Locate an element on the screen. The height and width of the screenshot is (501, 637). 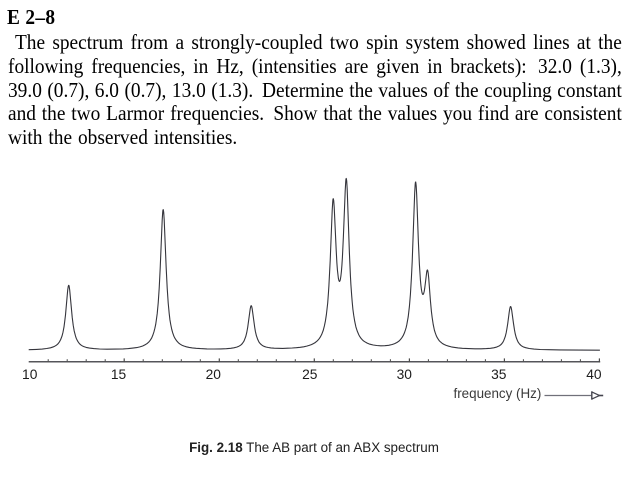
svg-text: 35 is located at coordinates (499, 374).